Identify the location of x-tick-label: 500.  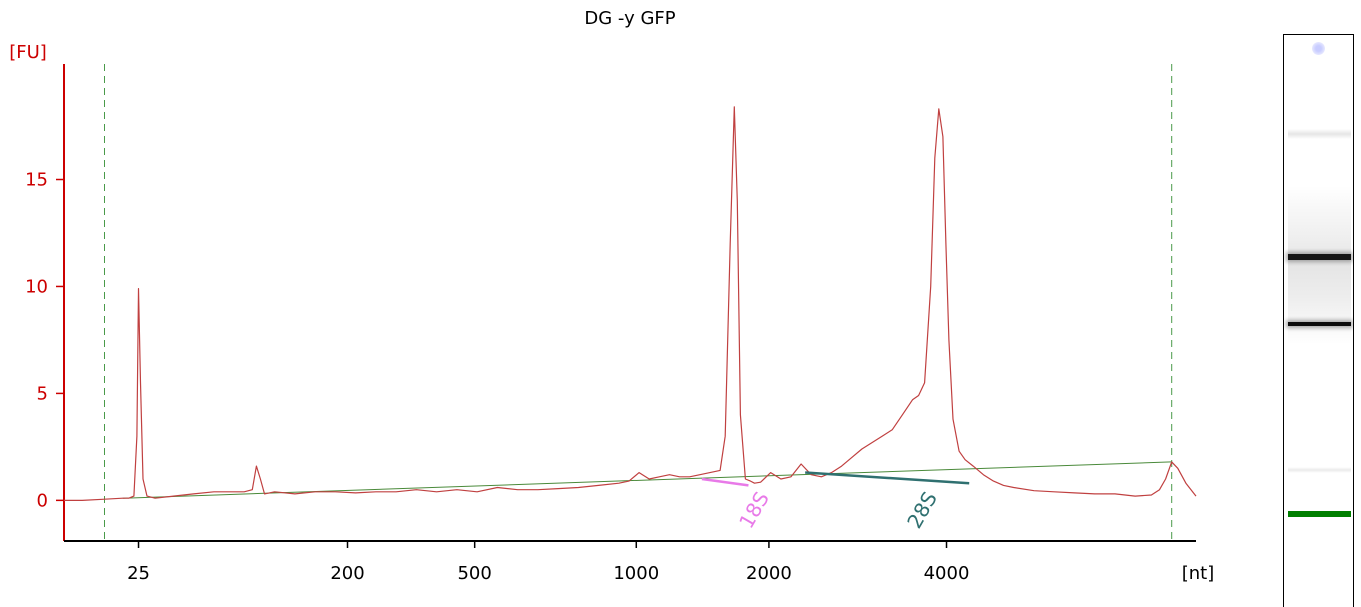
(474, 573).